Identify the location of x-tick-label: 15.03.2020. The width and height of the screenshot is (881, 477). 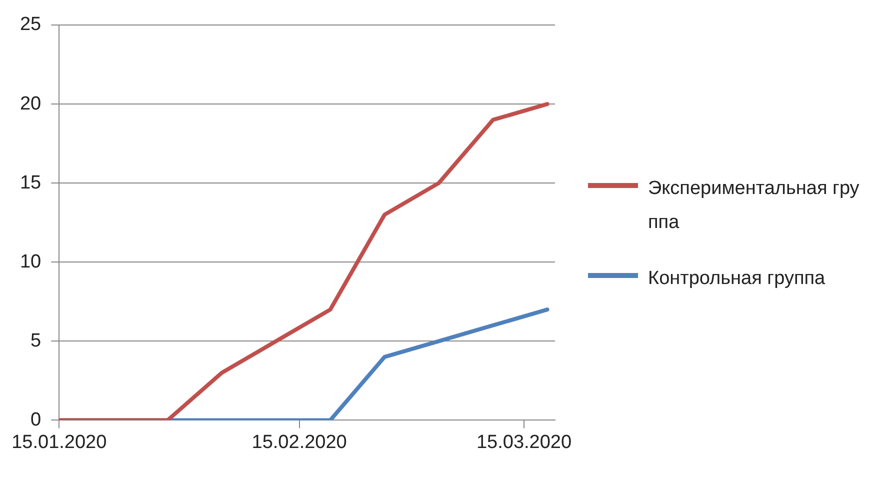
(524, 442).